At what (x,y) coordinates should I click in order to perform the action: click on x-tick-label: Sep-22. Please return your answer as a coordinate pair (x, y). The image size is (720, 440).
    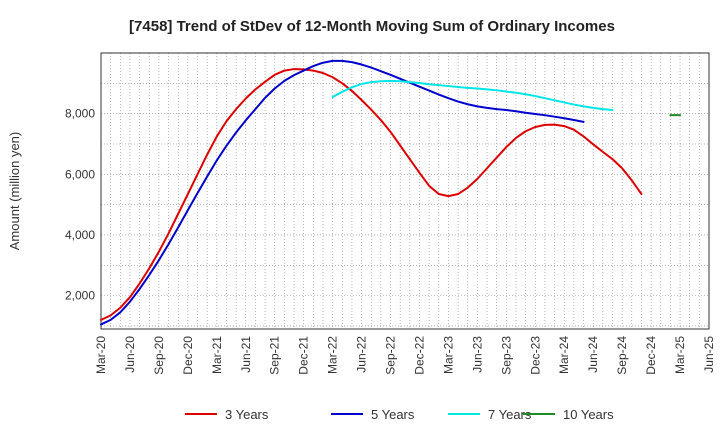
    Looking at the image, I should click on (391, 355).